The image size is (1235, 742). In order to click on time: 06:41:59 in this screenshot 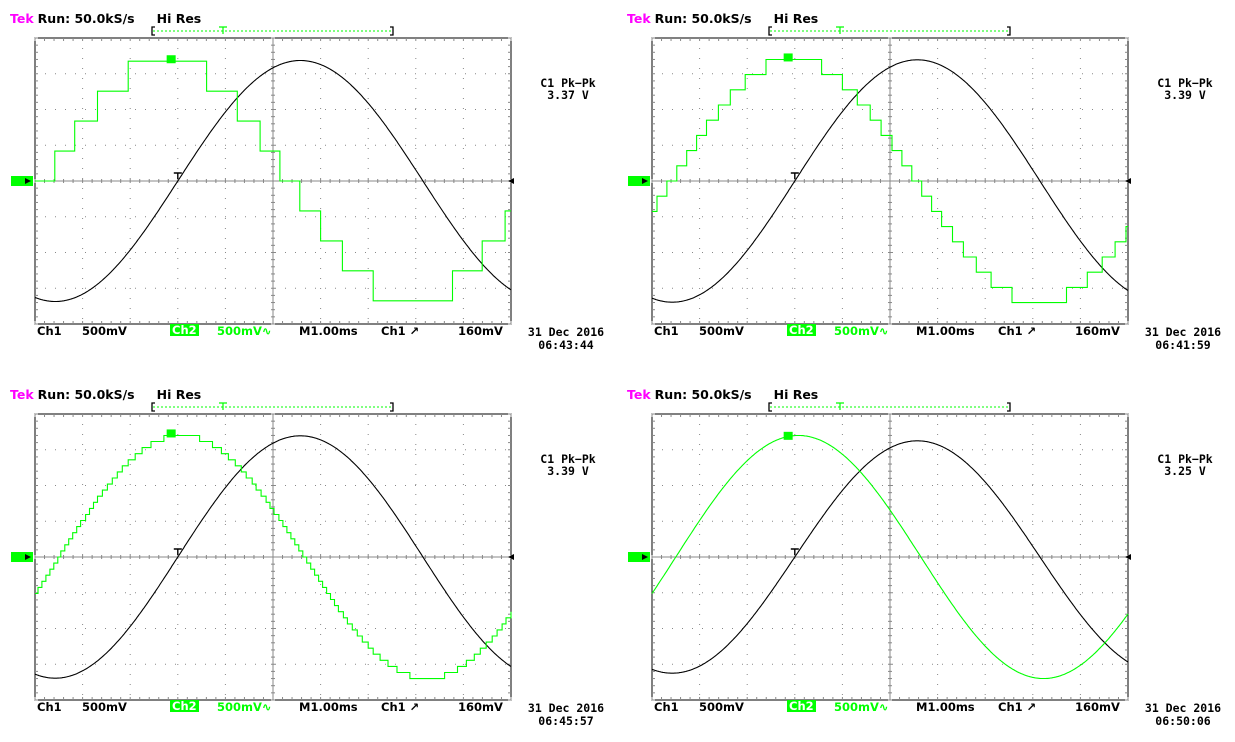, I will do `click(1183, 345)`.